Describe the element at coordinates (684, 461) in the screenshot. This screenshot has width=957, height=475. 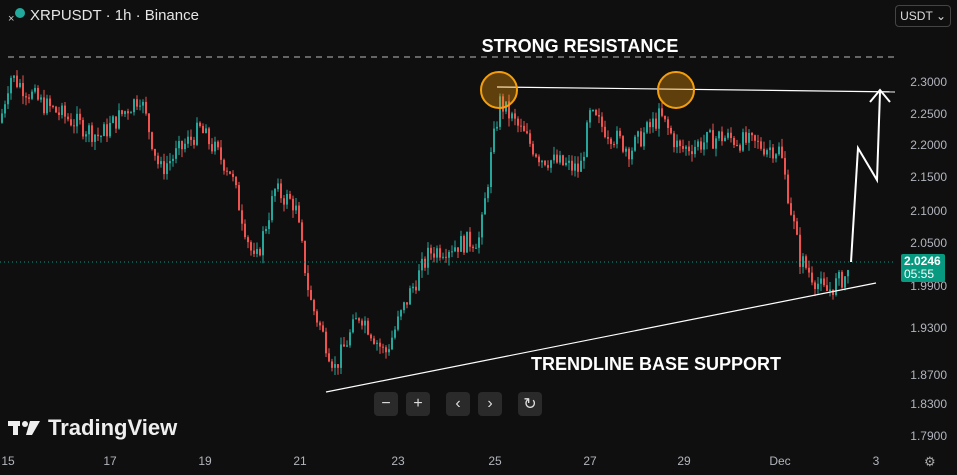
I see `time-label: 29` at that location.